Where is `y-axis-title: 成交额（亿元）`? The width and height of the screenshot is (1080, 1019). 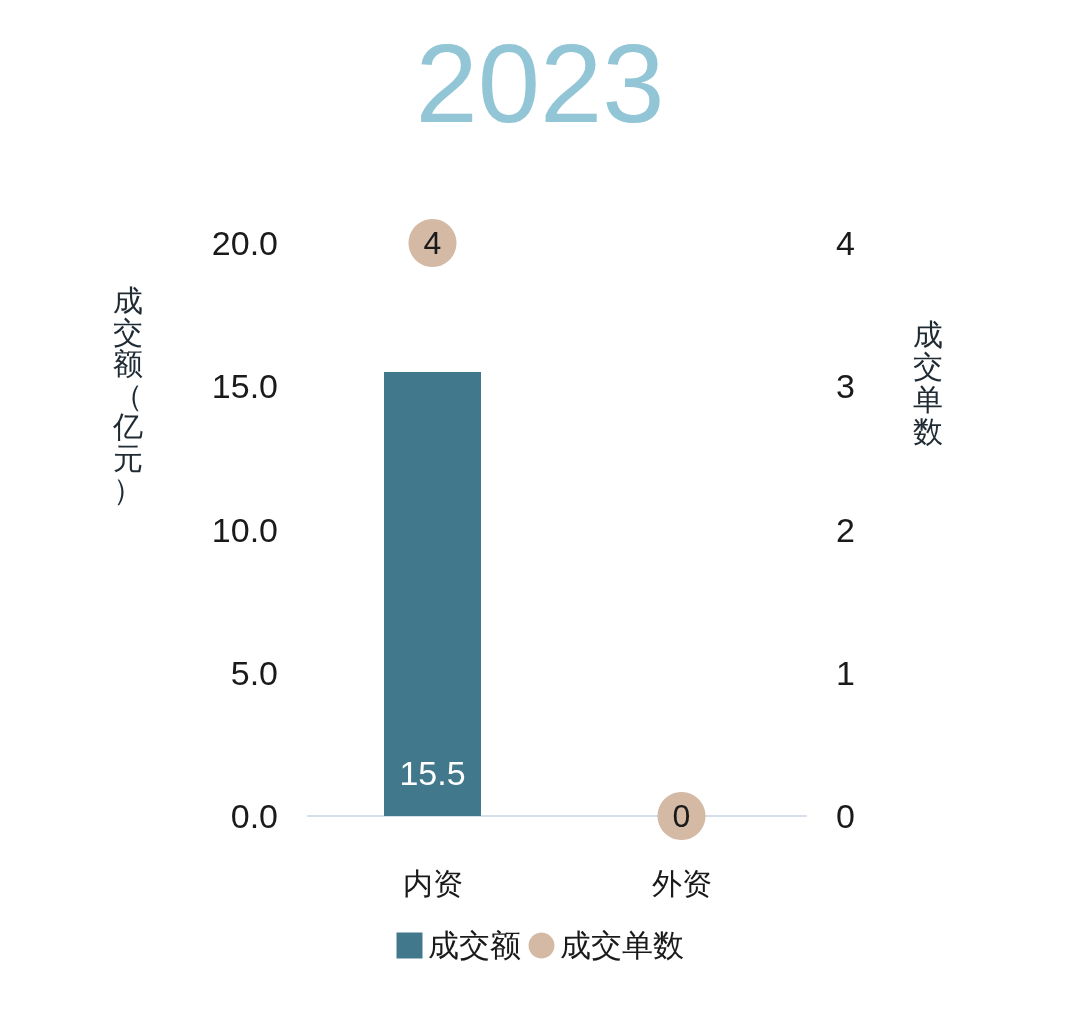 y-axis-title: 成交额（亿元） is located at coordinates (127, 395).